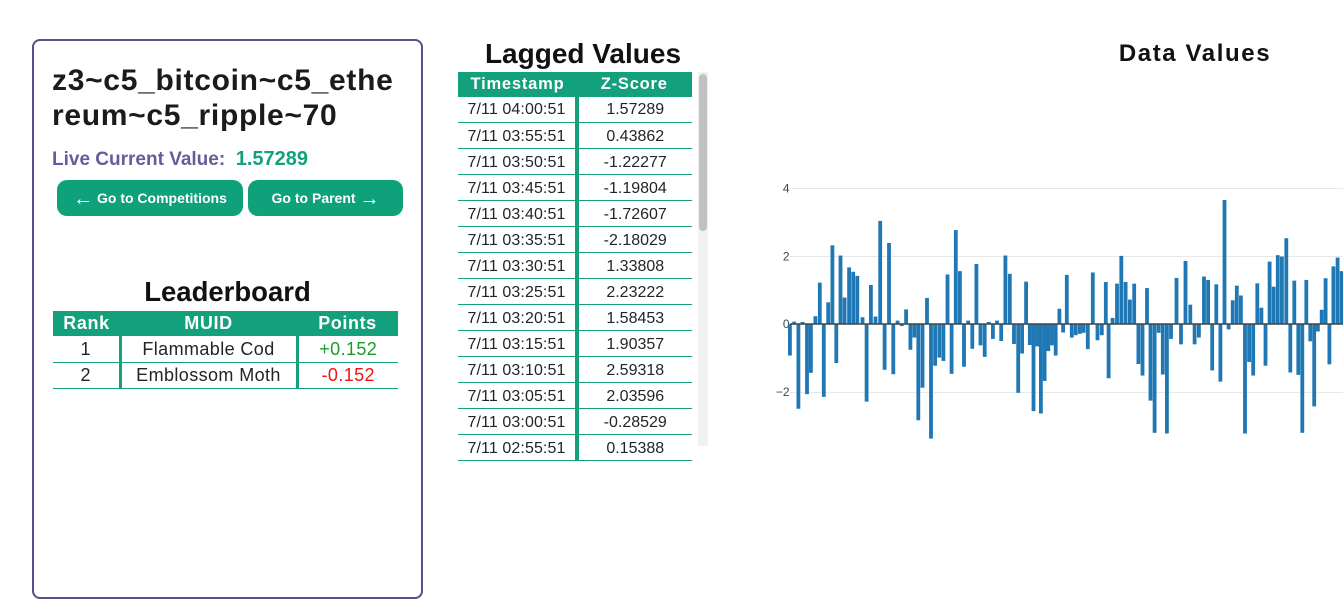  I want to click on svg-text: −2, so click(783, 392).